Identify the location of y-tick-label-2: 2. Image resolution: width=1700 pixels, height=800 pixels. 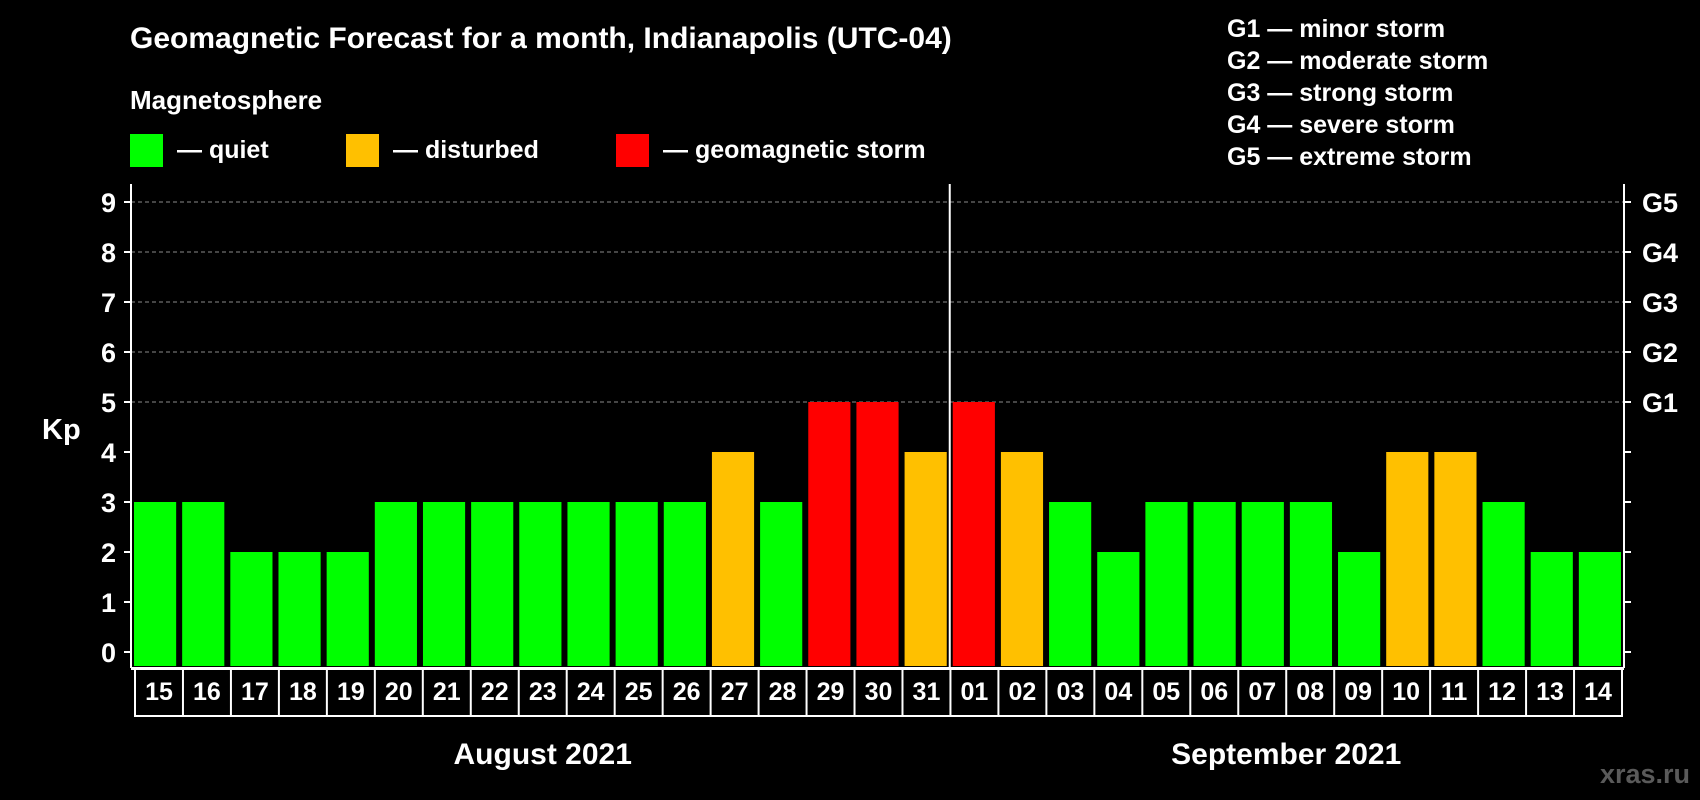
(108, 553).